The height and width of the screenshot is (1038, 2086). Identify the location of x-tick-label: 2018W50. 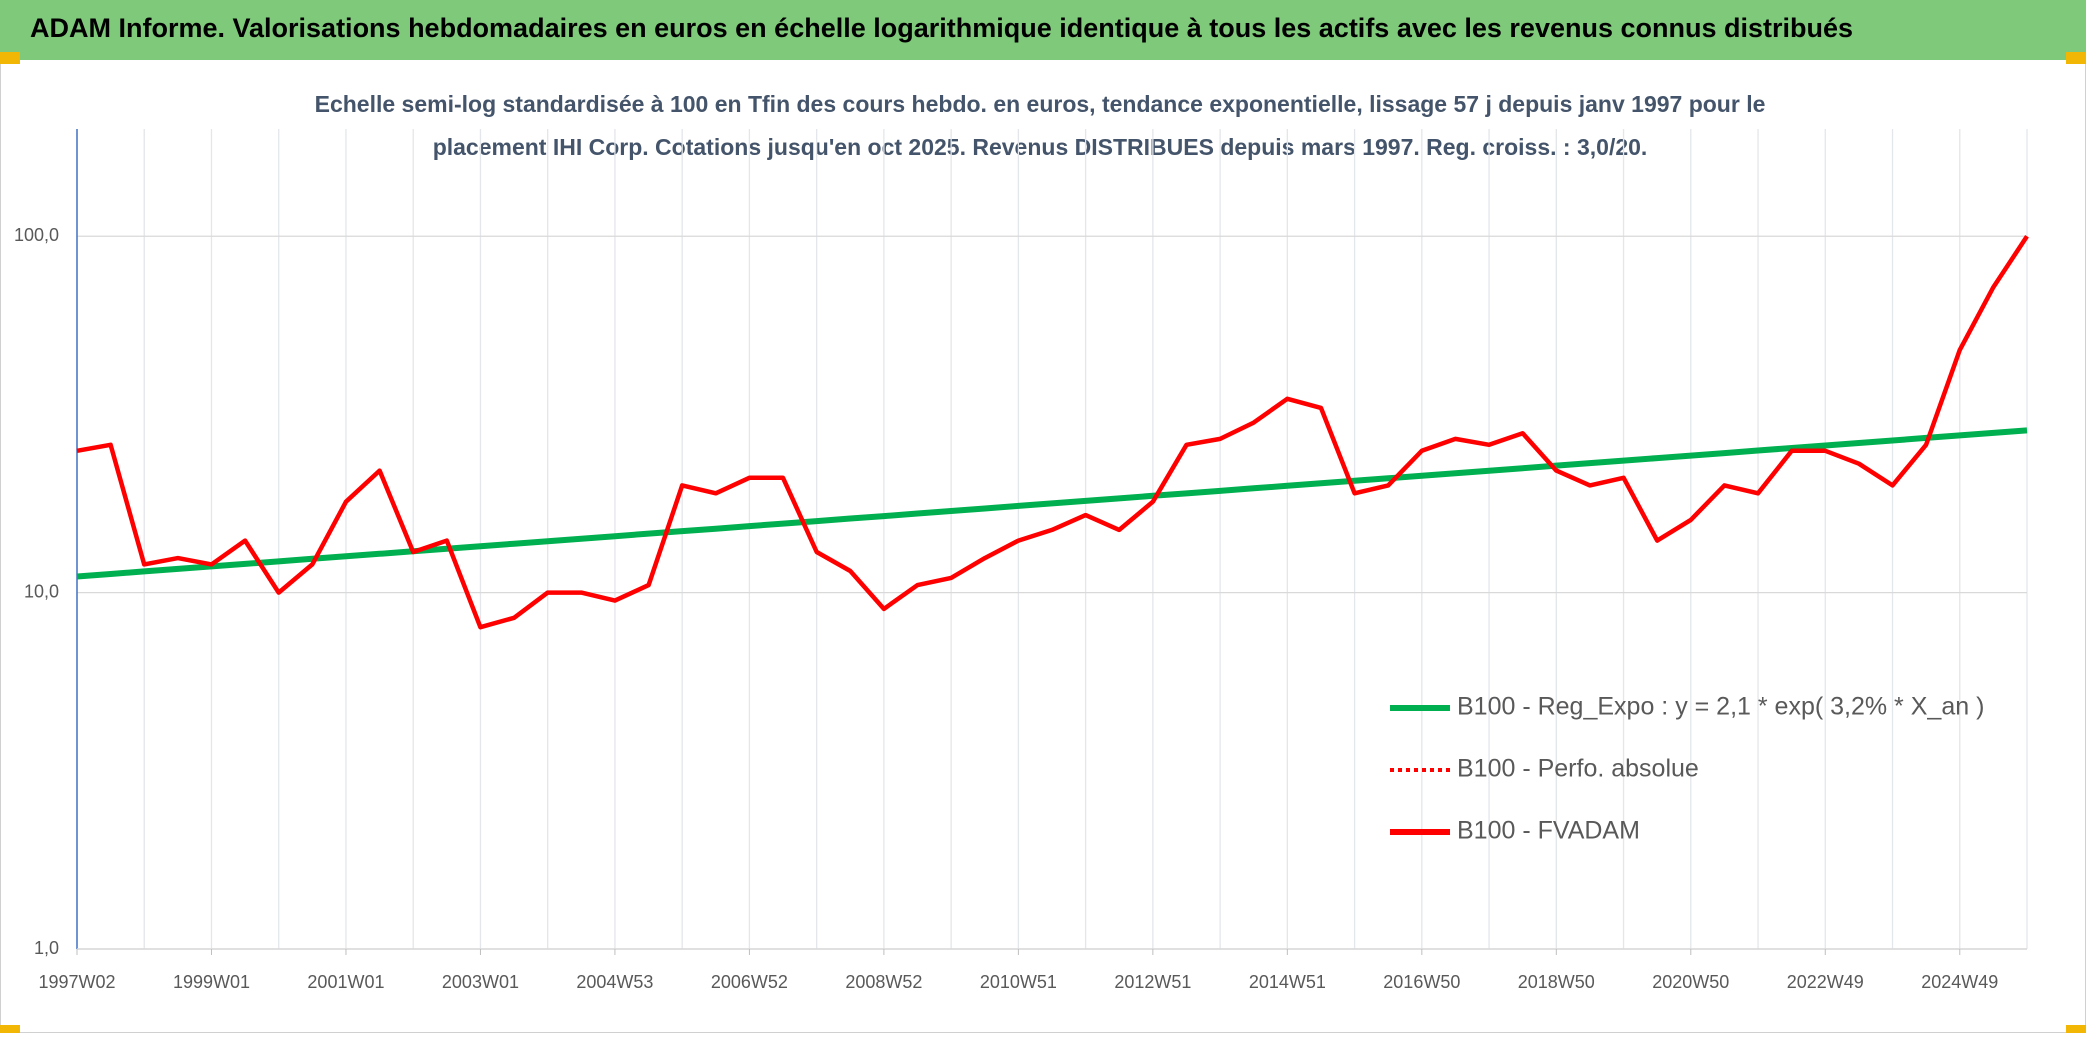
(1556, 982).